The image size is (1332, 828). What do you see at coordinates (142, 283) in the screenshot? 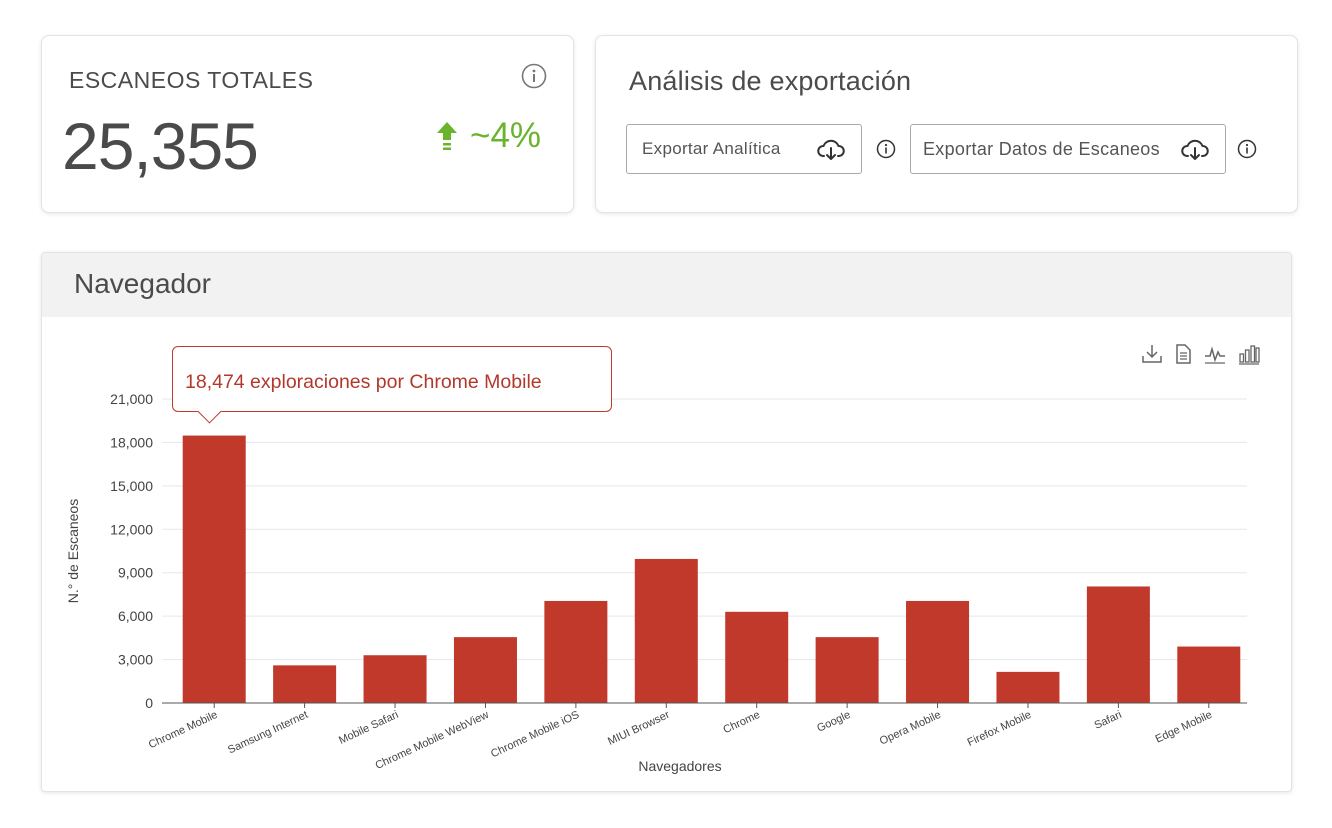
I see `browser-title: Navegador` at bounding box center [142, 283].